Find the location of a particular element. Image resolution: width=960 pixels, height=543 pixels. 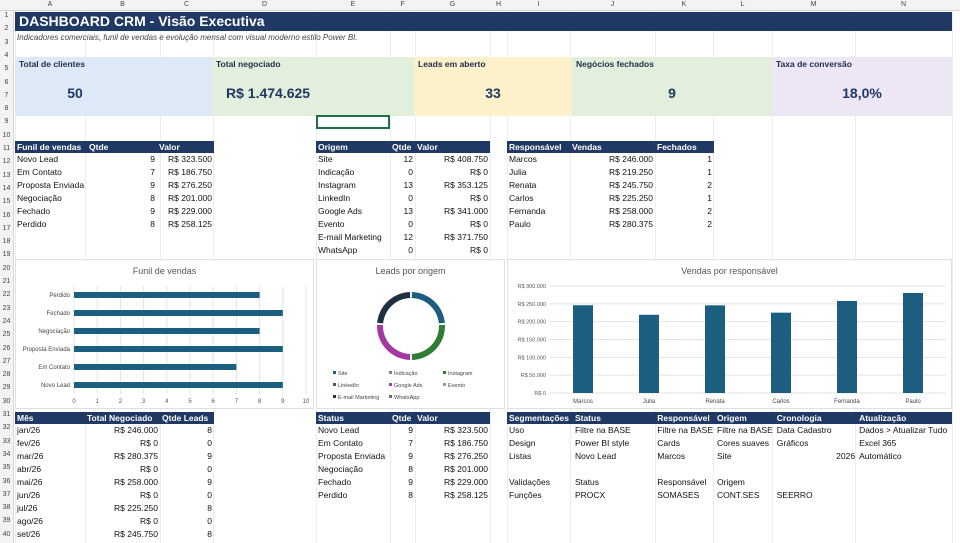

row-header-6: 6 is located at coordinates (6, 82).